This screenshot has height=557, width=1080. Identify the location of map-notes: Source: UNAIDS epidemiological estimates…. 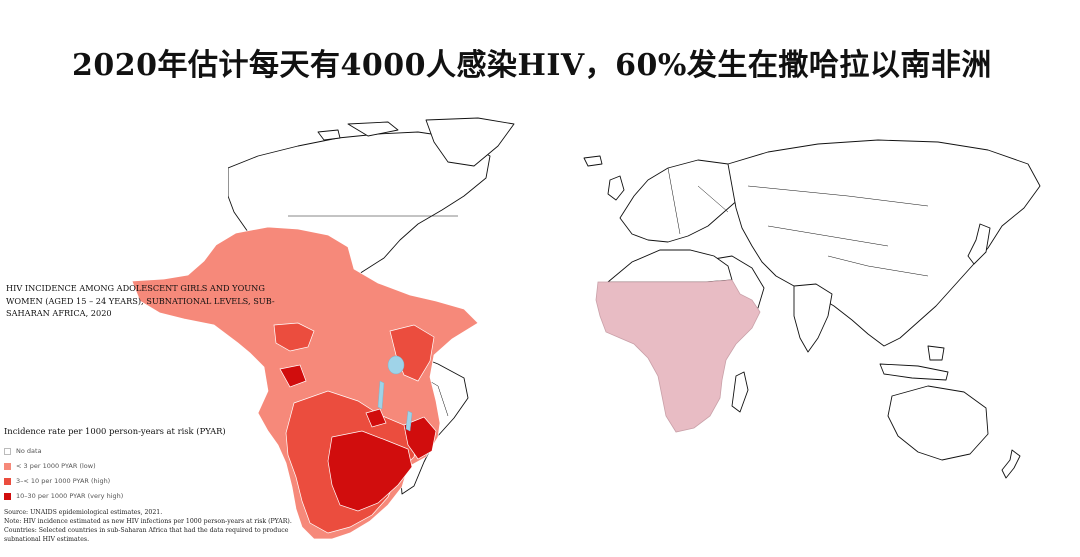
(154, 526).